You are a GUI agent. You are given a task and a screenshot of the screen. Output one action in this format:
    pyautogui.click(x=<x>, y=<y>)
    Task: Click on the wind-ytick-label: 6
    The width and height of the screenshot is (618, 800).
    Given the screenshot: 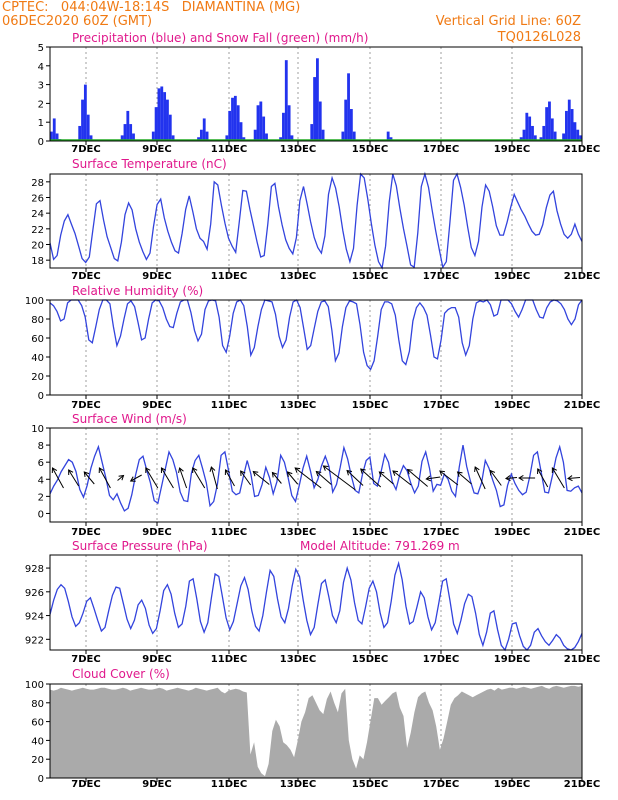 What is the action you would take?
    pyautogui.click(x=41, y=463)
    